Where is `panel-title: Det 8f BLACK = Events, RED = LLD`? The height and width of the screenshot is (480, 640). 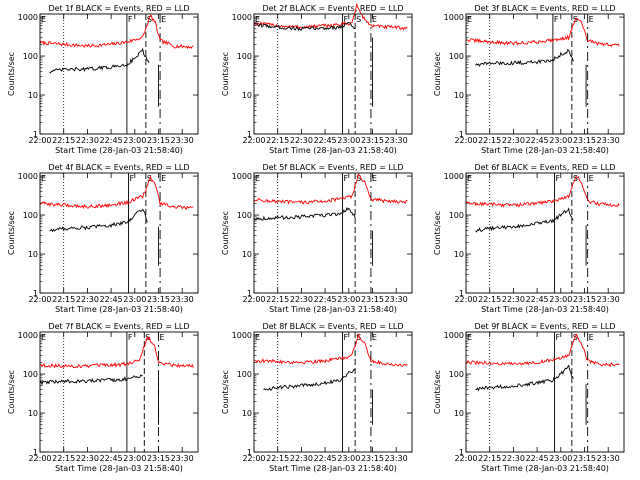 panel-title: Det 8f BLACK = Events, RED = LLD is located at coordinates (332, 326).